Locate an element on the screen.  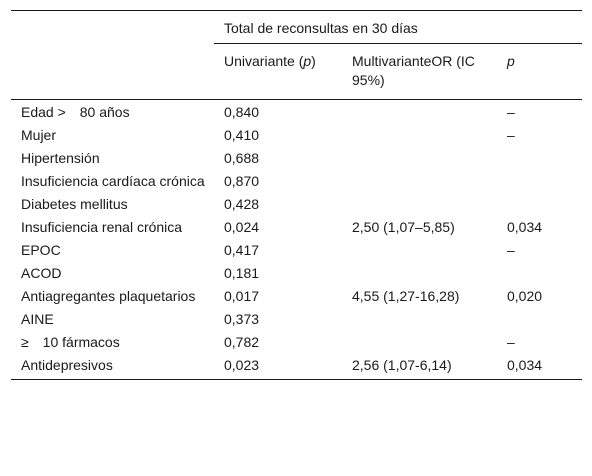
header-univariante: Univariante (p) is located at coordinates (278, 71).